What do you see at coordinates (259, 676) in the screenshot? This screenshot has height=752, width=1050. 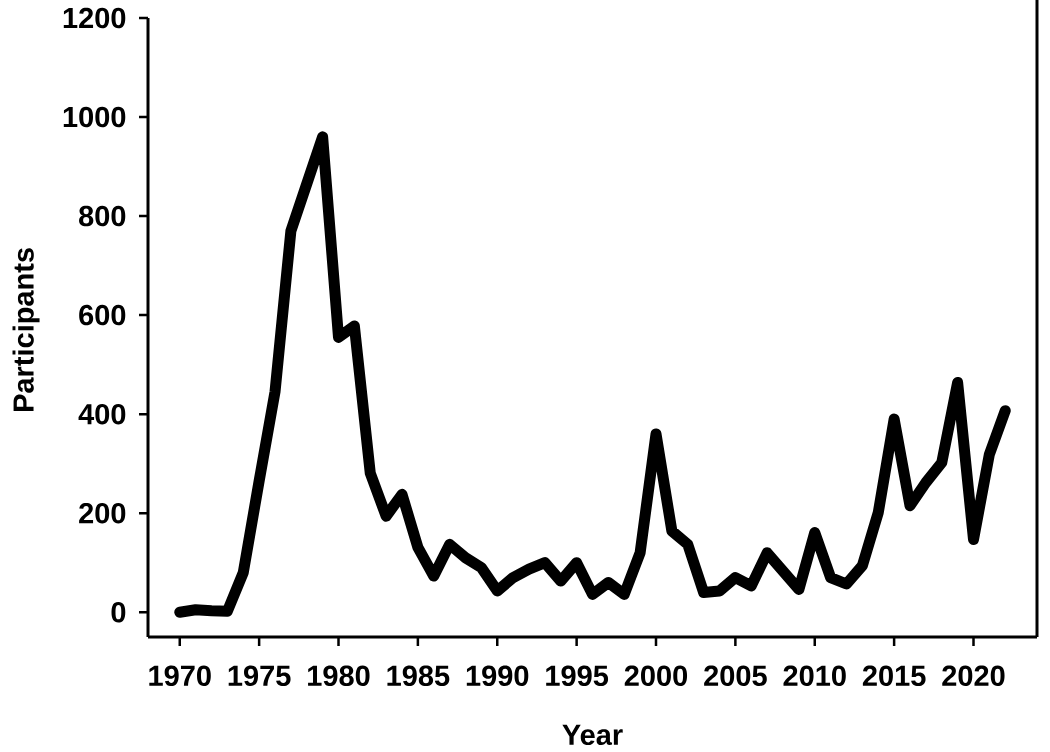 I see `x-tick-label: 1975` at bounding box center [259, 676].